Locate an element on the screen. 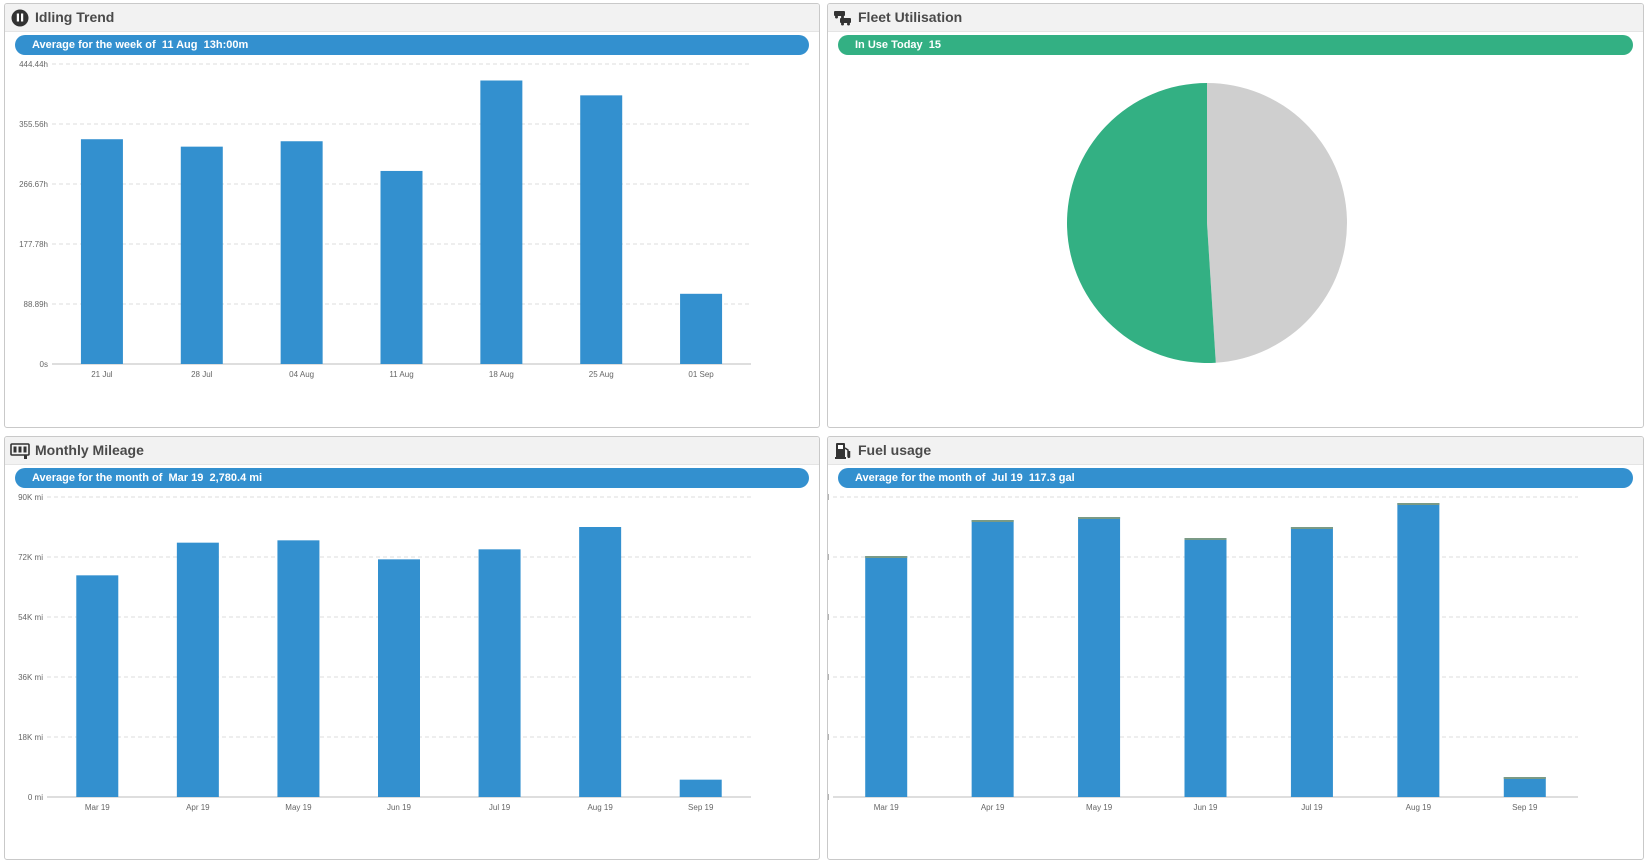  y-tick-label: 177.78h is located at coordinates (33, 244).